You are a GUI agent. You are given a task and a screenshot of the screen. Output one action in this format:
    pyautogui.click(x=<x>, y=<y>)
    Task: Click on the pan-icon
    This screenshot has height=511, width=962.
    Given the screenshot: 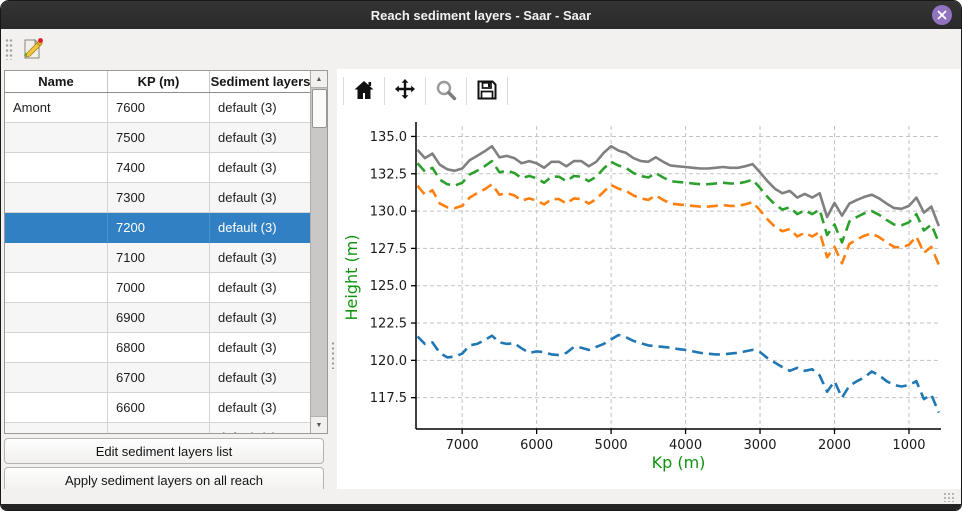 What is the action you would take?
    pyautogui.click(x=405, y=91)
    